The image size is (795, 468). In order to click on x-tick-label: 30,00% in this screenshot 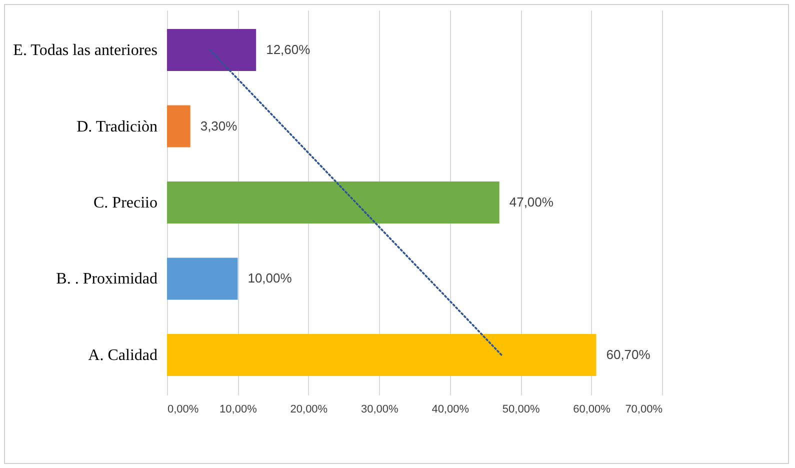, I will do `click(379, 410)`.